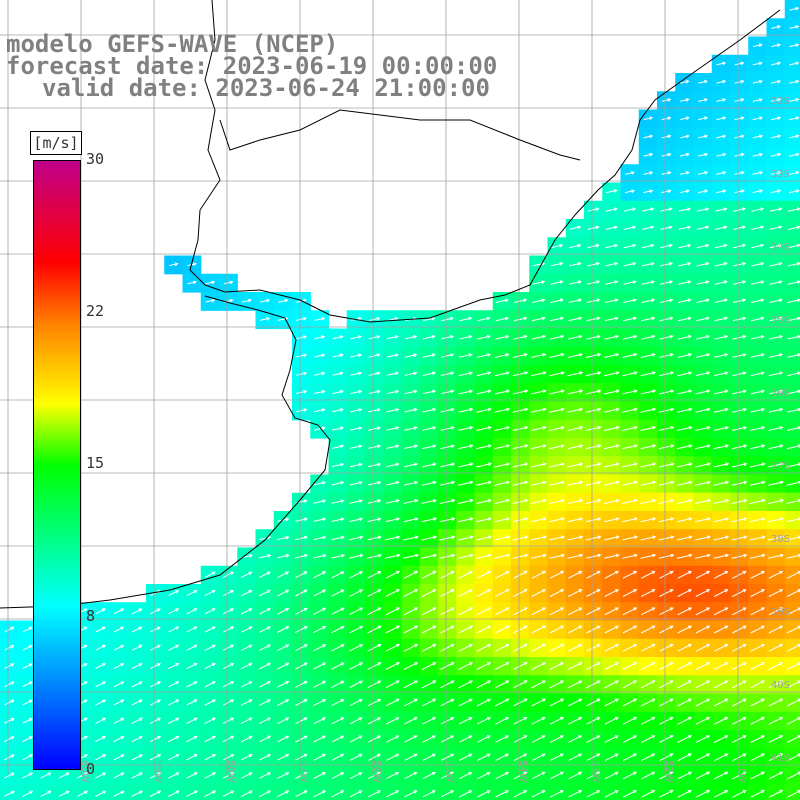 This screenshot has height=800, width=800. What do you see at coordinates (780, 685) in the screenshot?
I see `latitude-label: 40S` at bounding box center [780, 685].